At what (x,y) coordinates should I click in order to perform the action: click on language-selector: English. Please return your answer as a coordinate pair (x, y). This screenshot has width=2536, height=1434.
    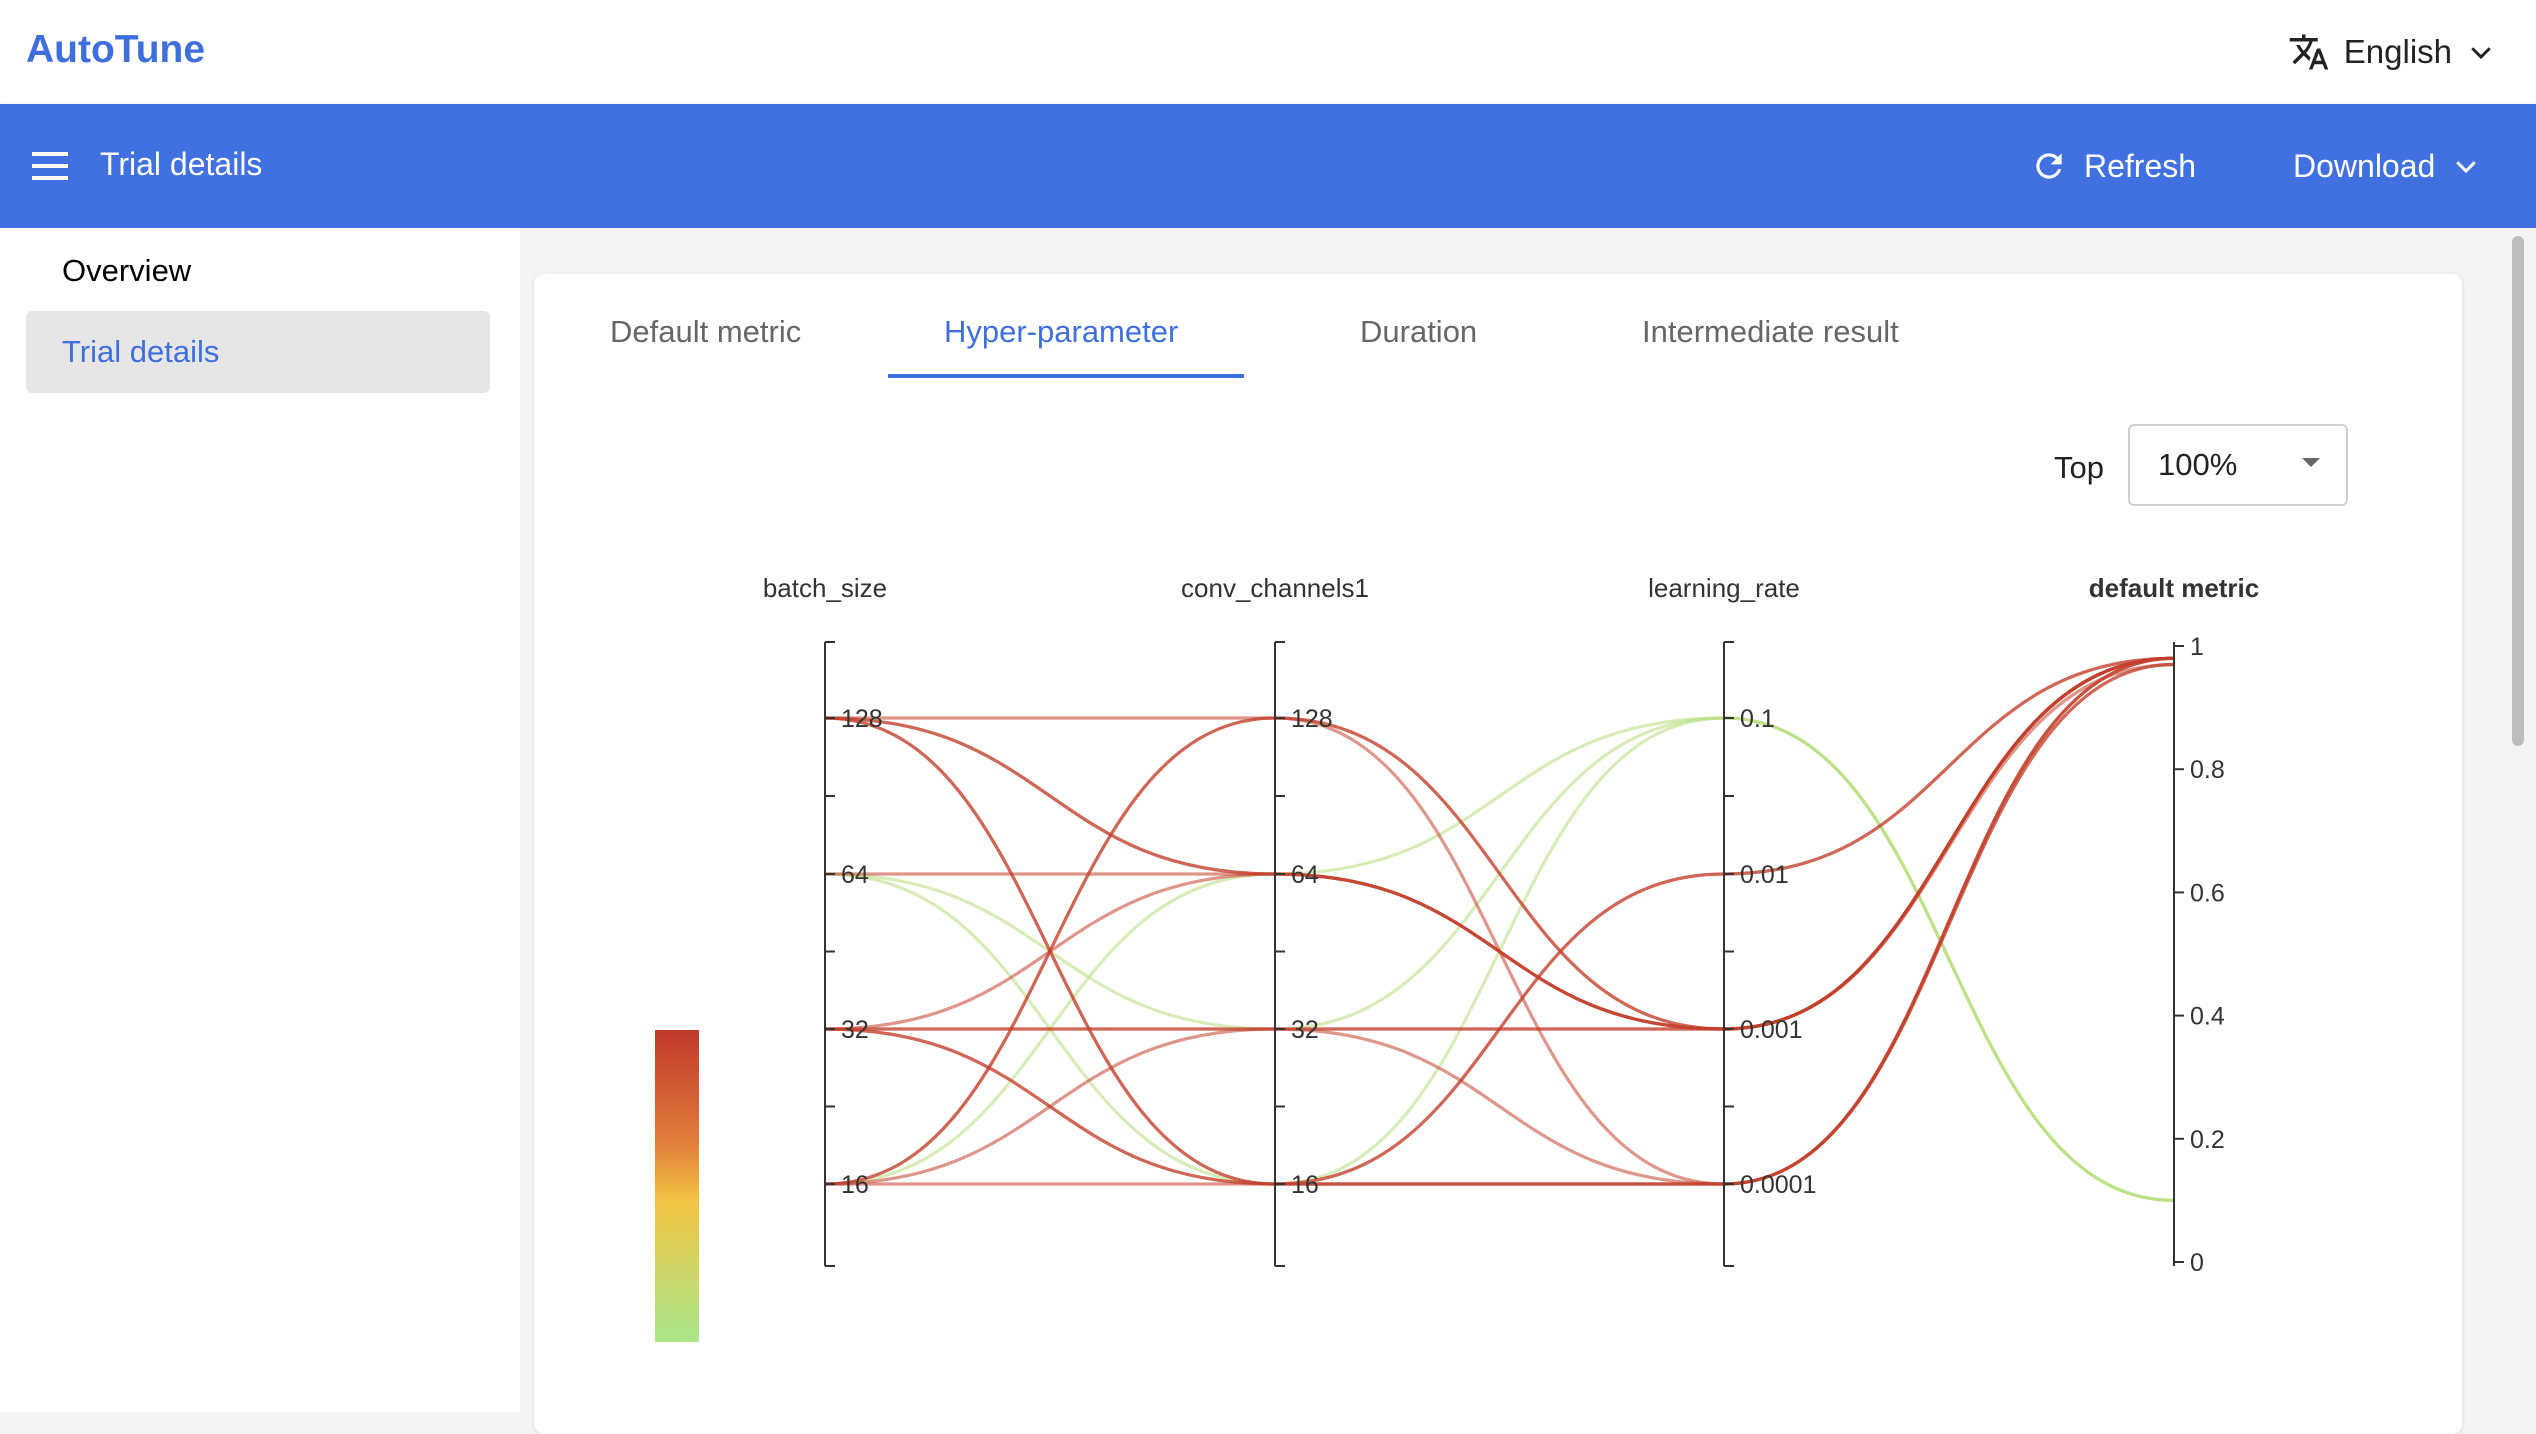
    Looking at the image, I should click on (2392, 52).